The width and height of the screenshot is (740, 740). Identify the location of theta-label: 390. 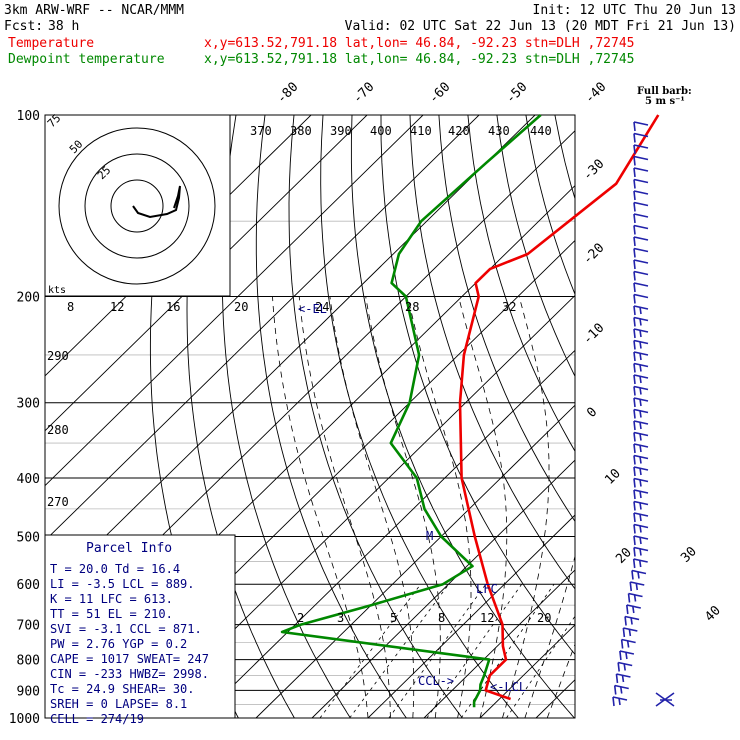
(341, 131).